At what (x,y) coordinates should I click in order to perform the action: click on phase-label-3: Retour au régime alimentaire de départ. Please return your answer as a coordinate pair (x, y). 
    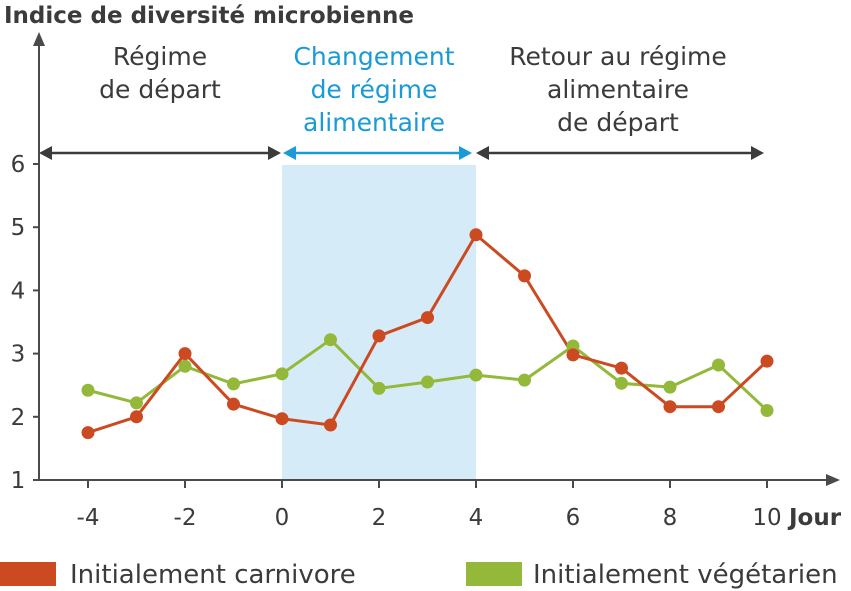
    Looking at the image, I should click on (618, 89).